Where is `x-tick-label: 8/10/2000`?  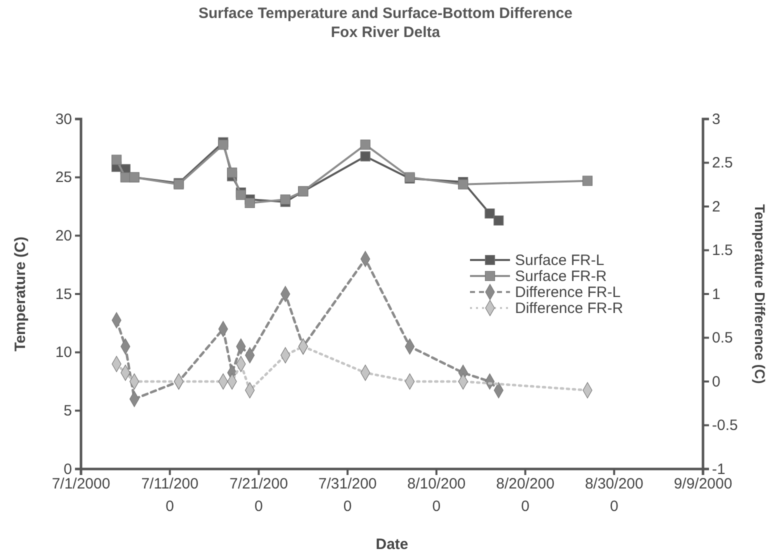 x-tick-label: 8/10/2000 is located at coordinates (436, 496).